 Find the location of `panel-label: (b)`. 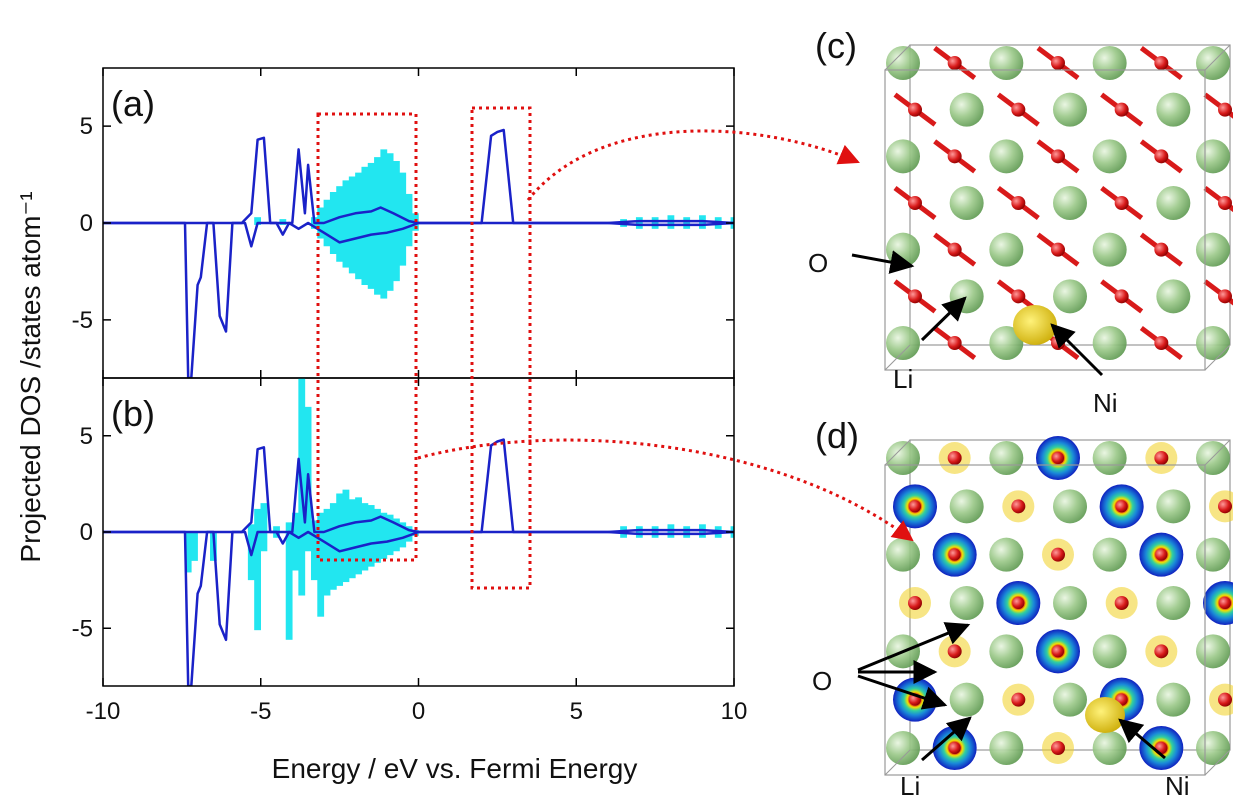

panel-label: (b) is located at coordinates (133, 413).